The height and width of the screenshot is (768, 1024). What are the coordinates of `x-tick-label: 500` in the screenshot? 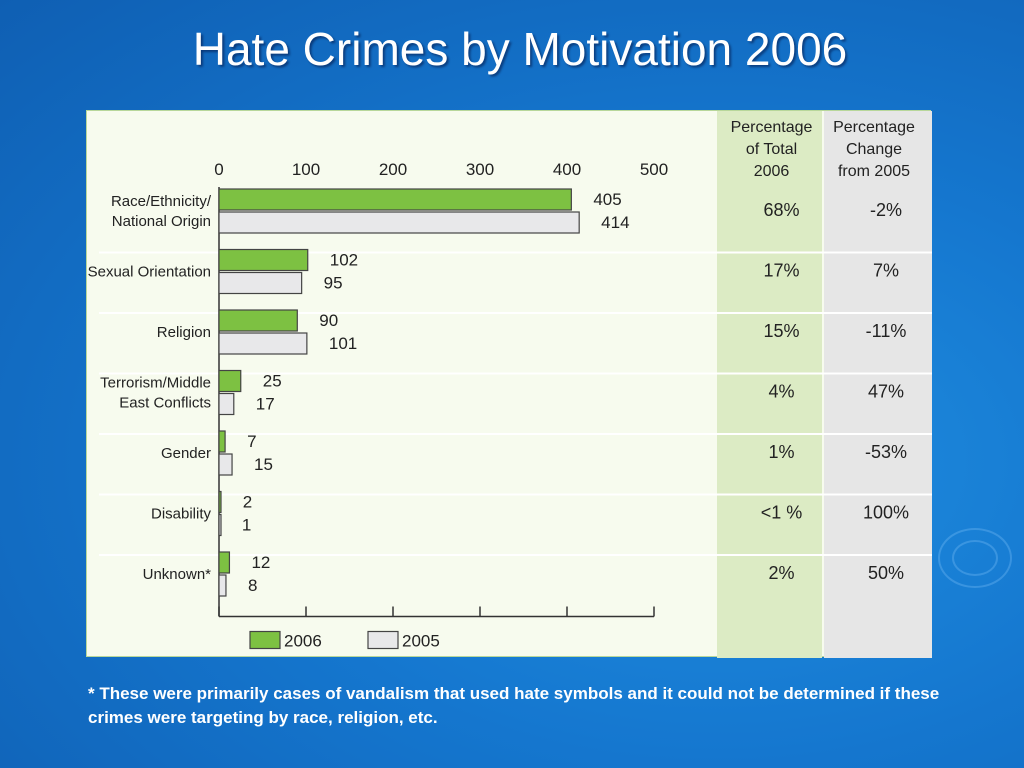 It's located at (654, 169).